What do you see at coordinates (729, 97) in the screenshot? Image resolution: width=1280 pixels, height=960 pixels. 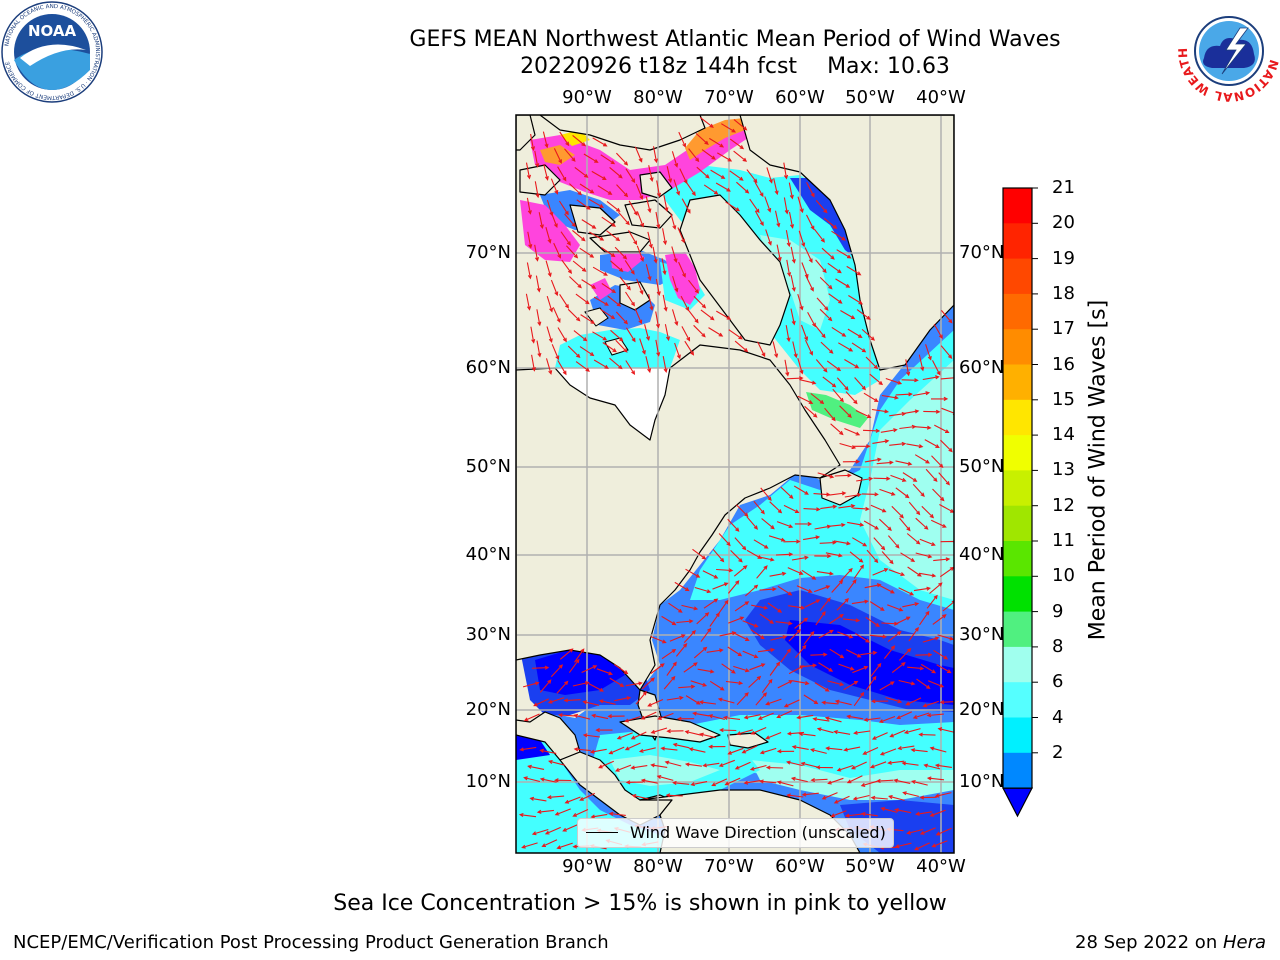 I see `lon-label-top: 70°W` at bounding box center [729, 97].